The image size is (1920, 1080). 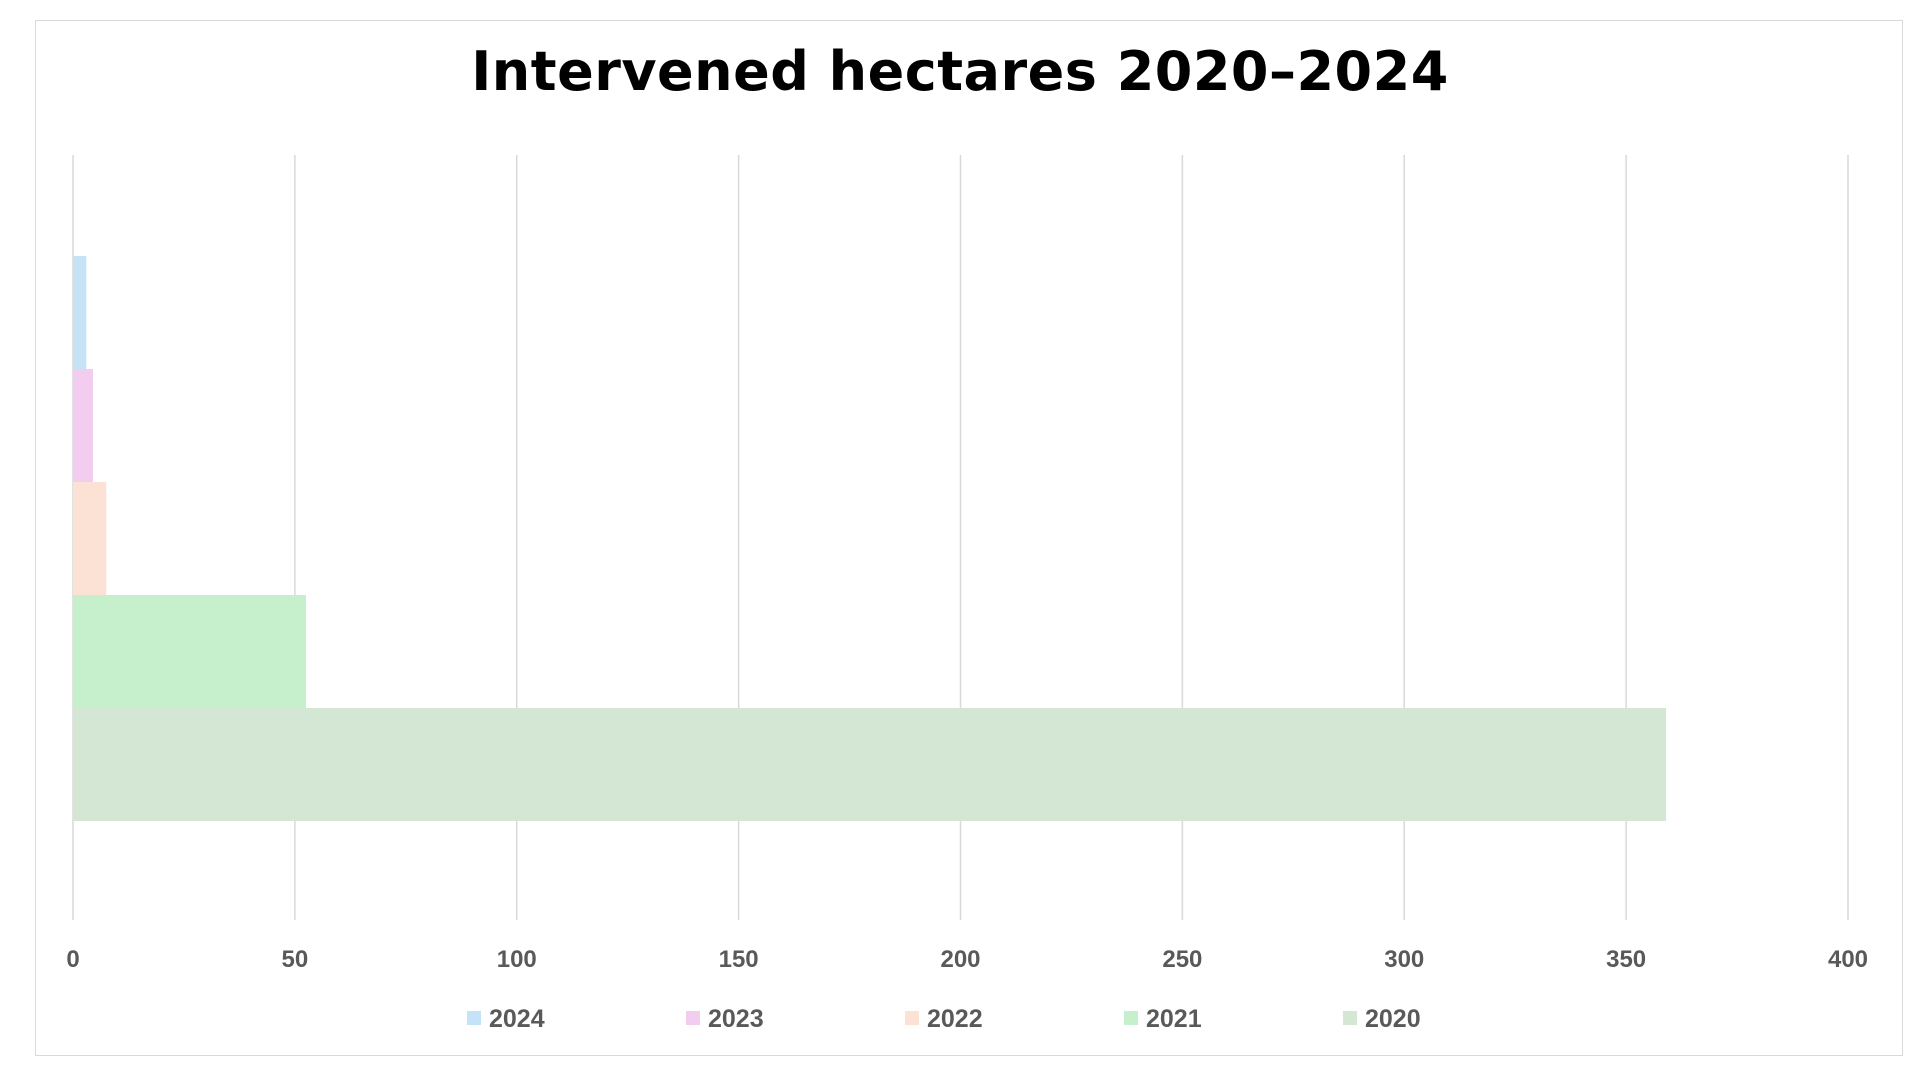 What do you see at coordinates (474, 1018) in the screenshot?
I see `legend-swatch-2024` at bounding box center [474, 1018].